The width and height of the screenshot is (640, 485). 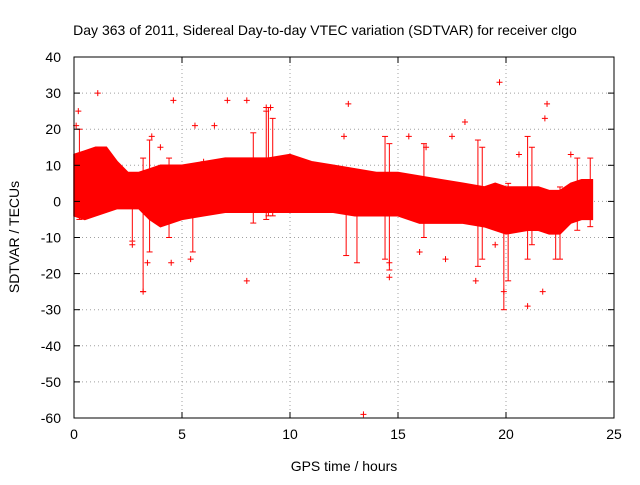 I want to click on y-tick-label: 0, so click(x=57, y=201).